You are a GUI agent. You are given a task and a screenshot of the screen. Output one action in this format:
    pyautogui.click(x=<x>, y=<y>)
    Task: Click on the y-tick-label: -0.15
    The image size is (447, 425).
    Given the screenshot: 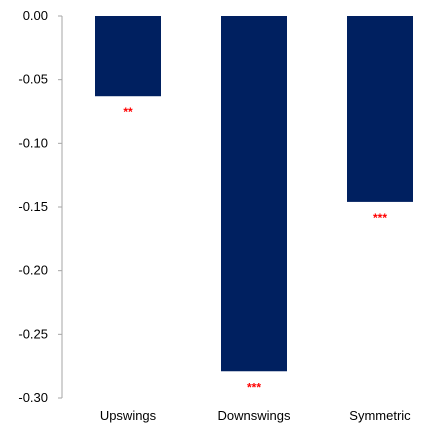 What is the action you would take?
    pyautogui.click(x=33, y=206)
    